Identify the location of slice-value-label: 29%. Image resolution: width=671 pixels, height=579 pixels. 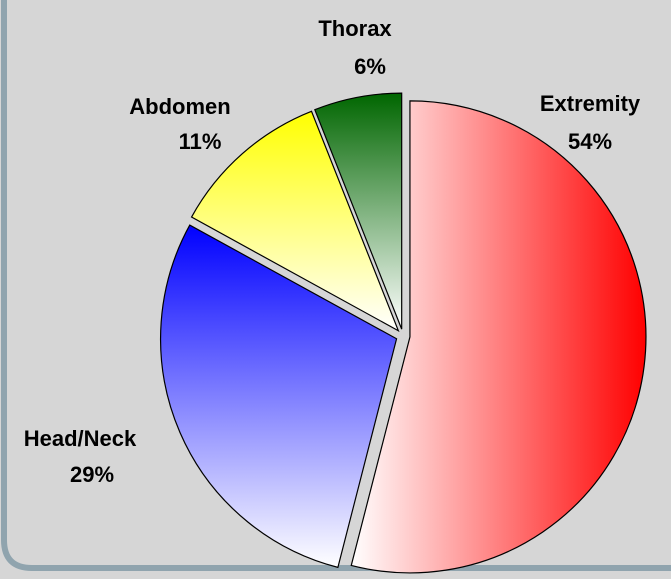
(92, 474).